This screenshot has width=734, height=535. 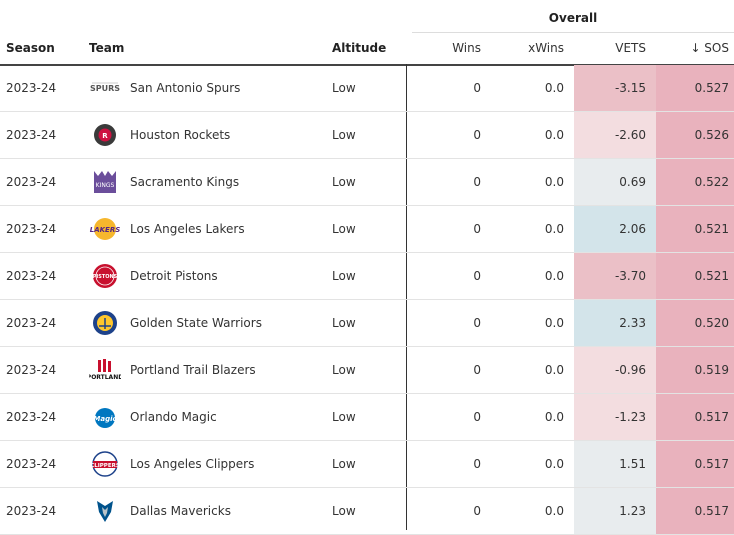 I want to click on team-name-cell: Sacramento Kings, so click(x=185, y=182).